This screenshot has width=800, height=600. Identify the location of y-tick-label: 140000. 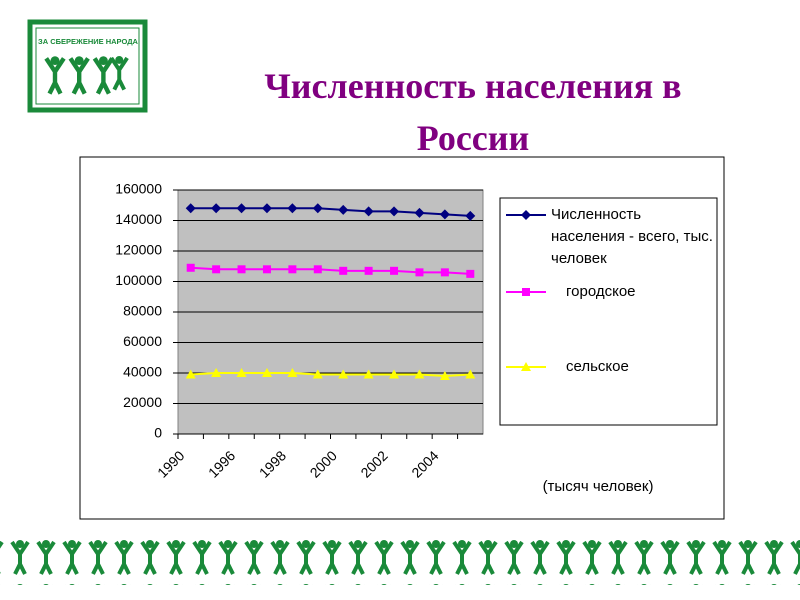
(138, 219).